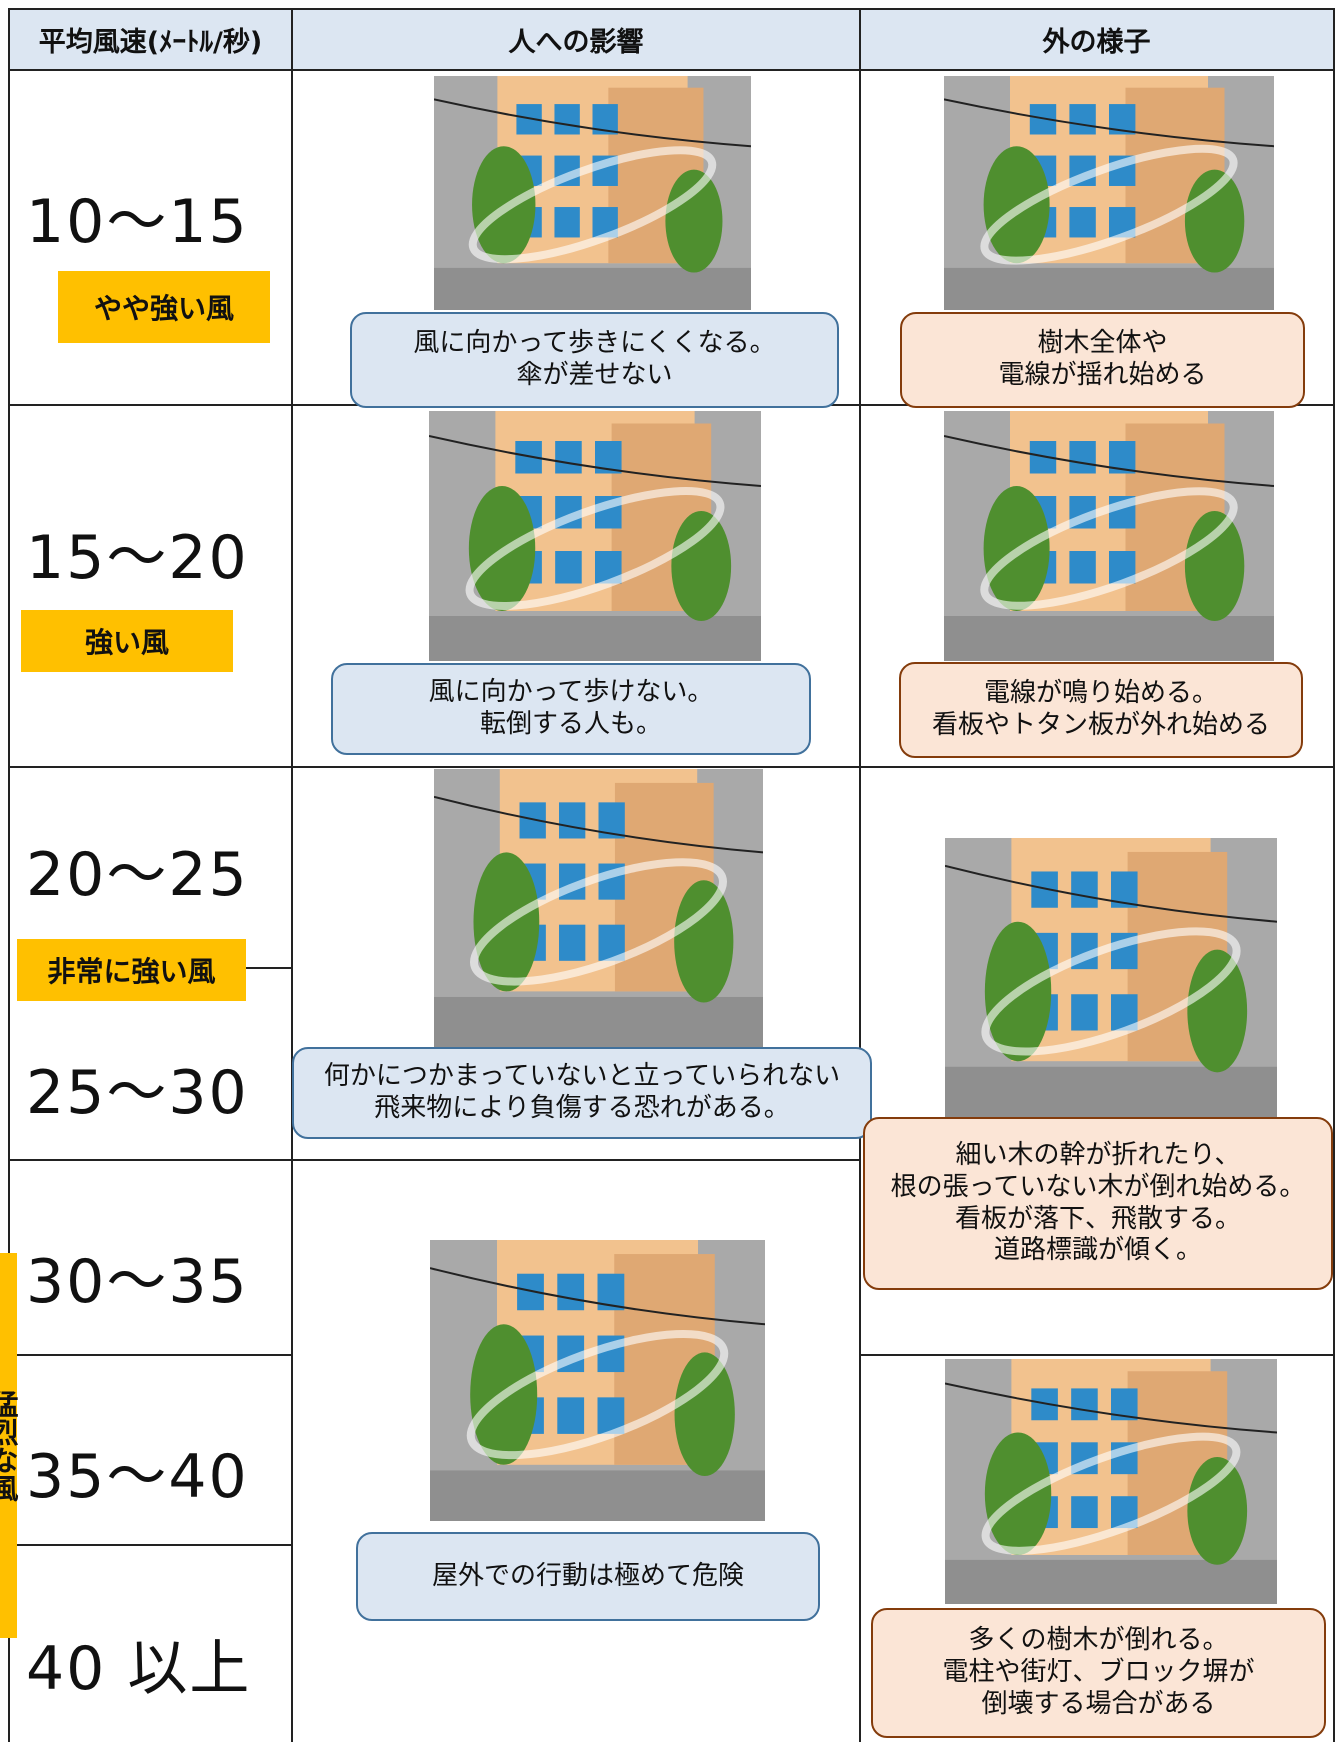 The image size is (1337, 1742). What do you see at coordinates (1098, 1673) in the screenshot?
I see `outside-effect: 多くの樹木が倒れる。 電柱や街灯、ブロック塀が 倒壊する場合がある` at bounding box center [1098, 1673].